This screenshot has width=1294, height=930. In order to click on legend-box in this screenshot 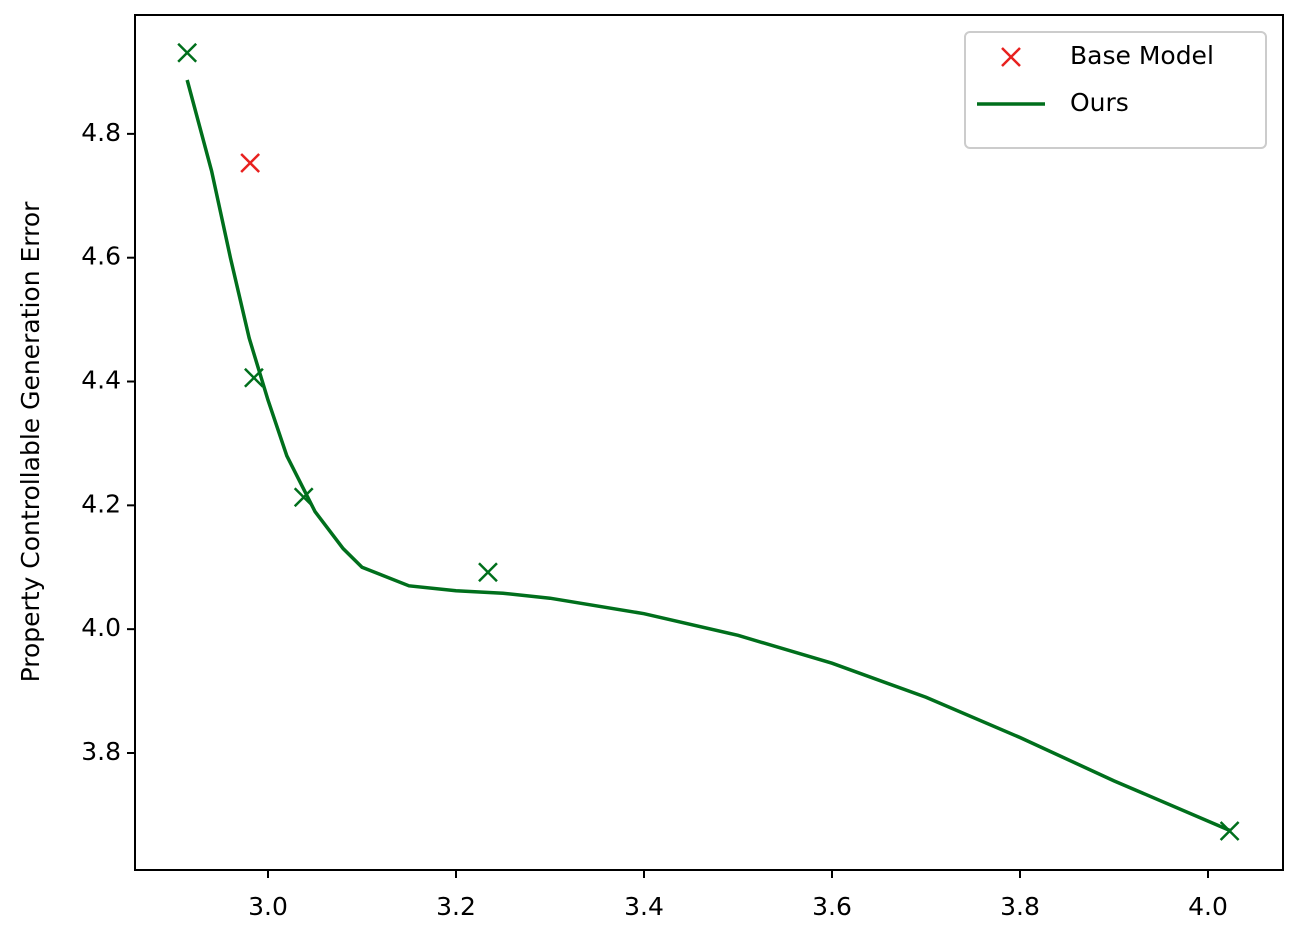, I will do `click(1115, 90)`.